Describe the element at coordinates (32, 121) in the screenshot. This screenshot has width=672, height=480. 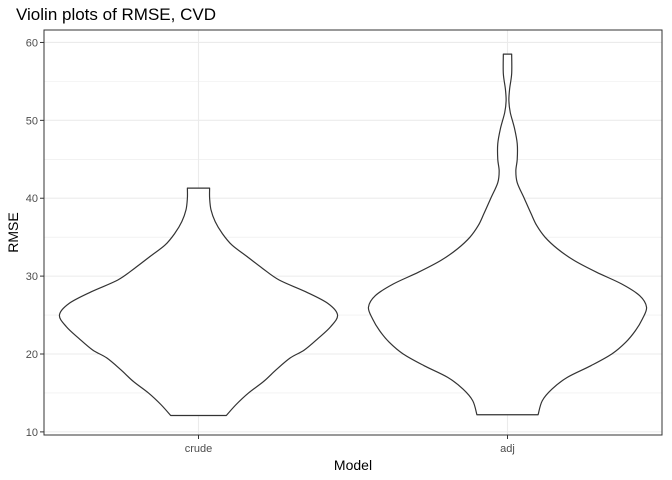
I see `y-tick-label: 50` at that location.